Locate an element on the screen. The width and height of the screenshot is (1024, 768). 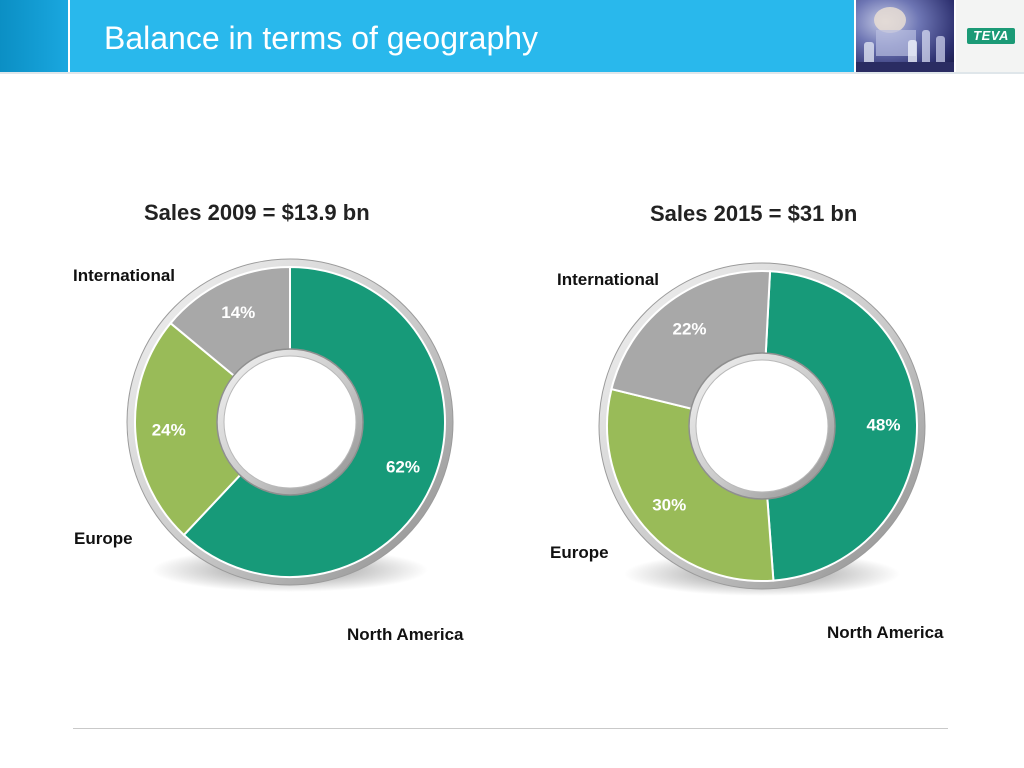
chart-1-title: Sales 2009 = $13.9 bn is located at coordinates (257, 212).